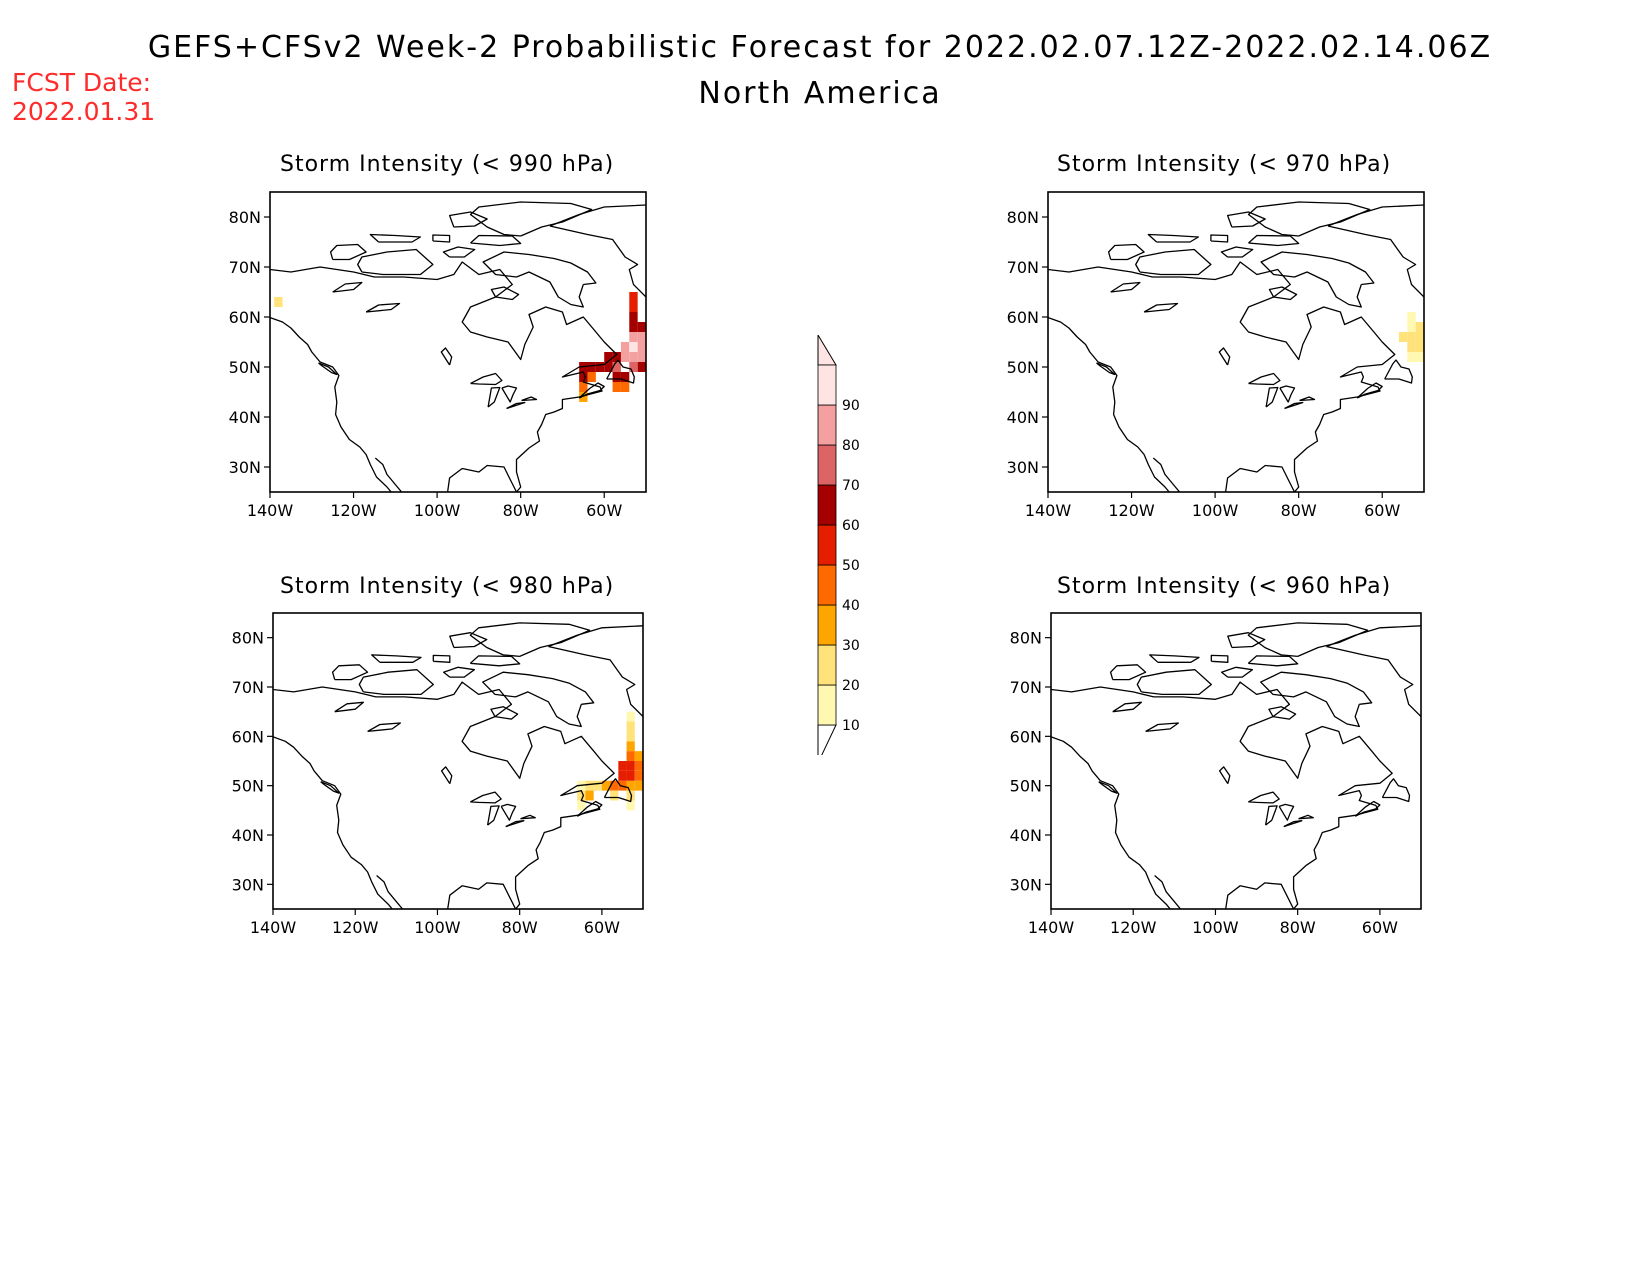 The image size is (1650, 1275). I want to click on panel-title: Storm Intensity (< 980 hPa), so click(447, 586).